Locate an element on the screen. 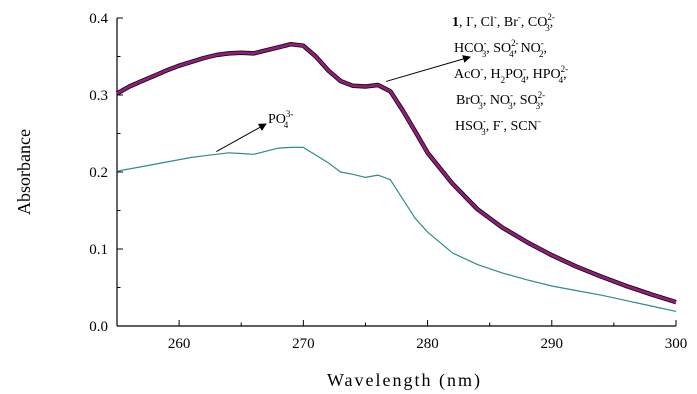 This screenshot has width=697, height=394. x-tick-label: 280 is located at coordinates (427, 344).